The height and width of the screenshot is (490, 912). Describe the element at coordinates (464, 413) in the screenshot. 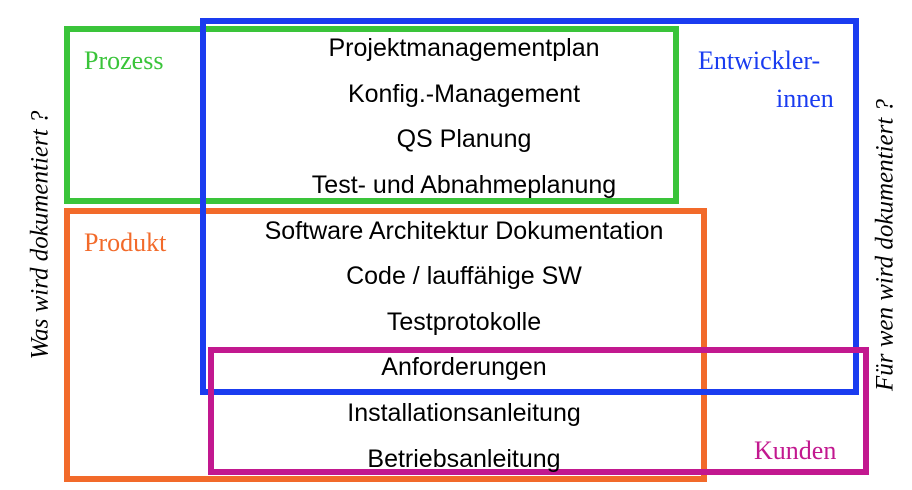

I see `item-installationsanleitung: Installationsanleitung` at that location.